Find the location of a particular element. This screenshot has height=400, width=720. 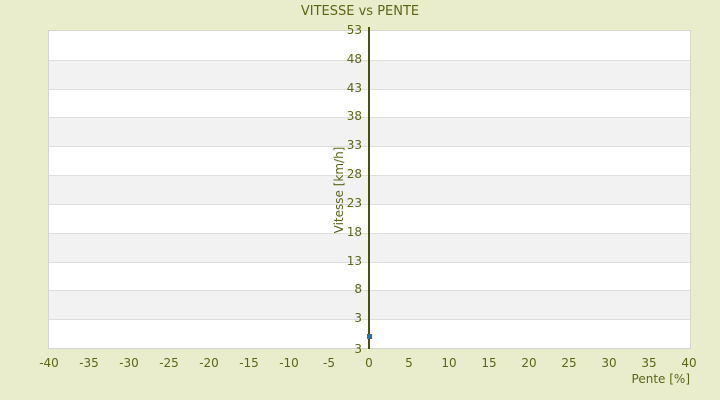

x-tick-label: -40 is located at coordinates (49, 363).